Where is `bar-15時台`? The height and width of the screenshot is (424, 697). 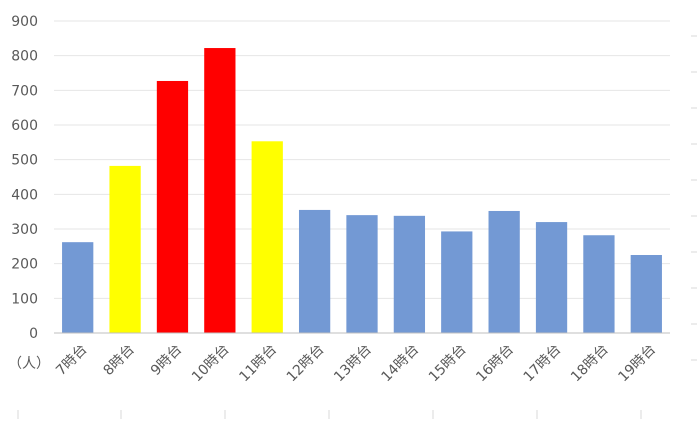
bar-15時台 is located at coordinates (457, 282).